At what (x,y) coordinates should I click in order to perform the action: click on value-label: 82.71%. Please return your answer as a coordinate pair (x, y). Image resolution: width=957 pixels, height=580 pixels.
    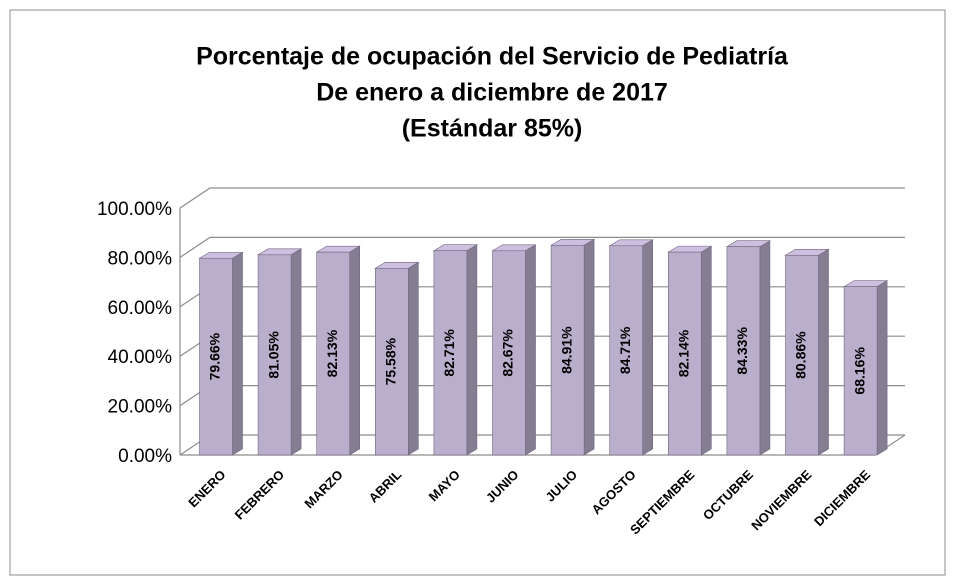
    Looking at the image, I should click on (449, 353).